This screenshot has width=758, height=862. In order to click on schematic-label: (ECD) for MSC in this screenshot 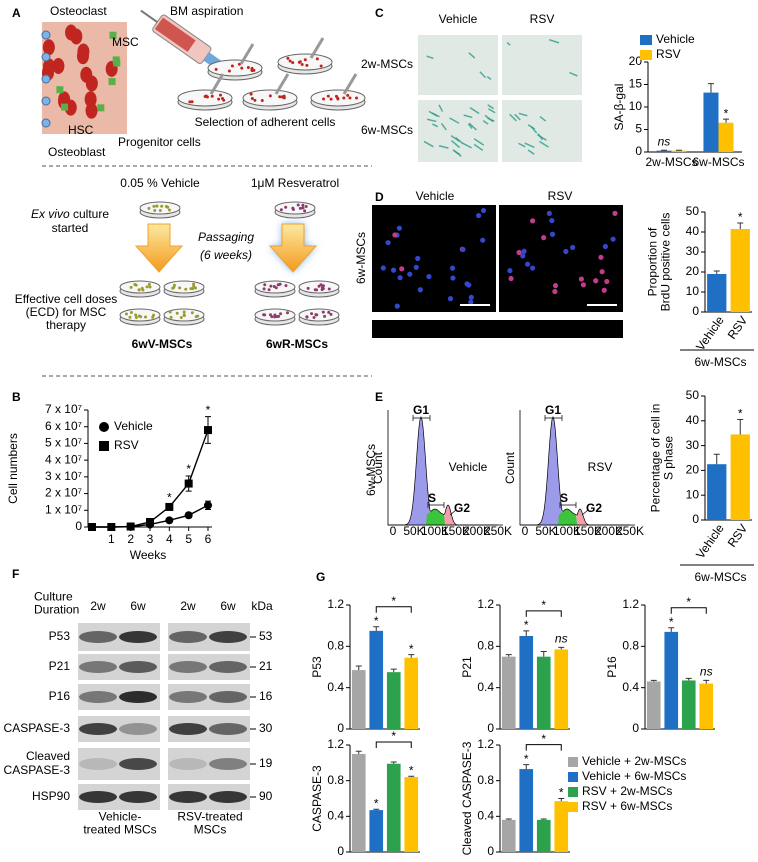, I will do `click(66, 312)`.